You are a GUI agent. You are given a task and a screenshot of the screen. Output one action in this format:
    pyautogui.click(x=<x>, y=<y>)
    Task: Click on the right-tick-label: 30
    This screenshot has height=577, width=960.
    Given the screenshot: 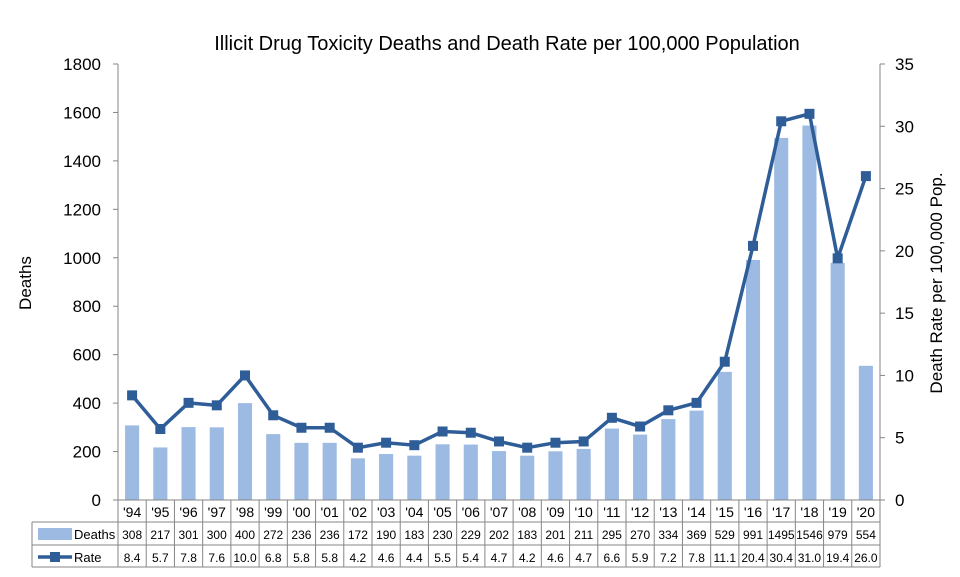 What is the action you would take?
    pyautogui.click(x=904, y=126)
    